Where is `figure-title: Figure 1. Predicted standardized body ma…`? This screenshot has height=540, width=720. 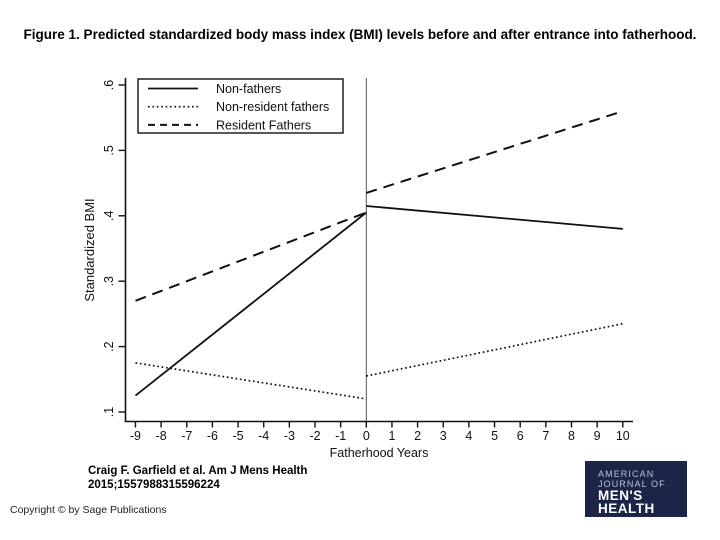 figure-title: Figure 1. Predicted standardized body ma… is located at coordinates (360, 34).